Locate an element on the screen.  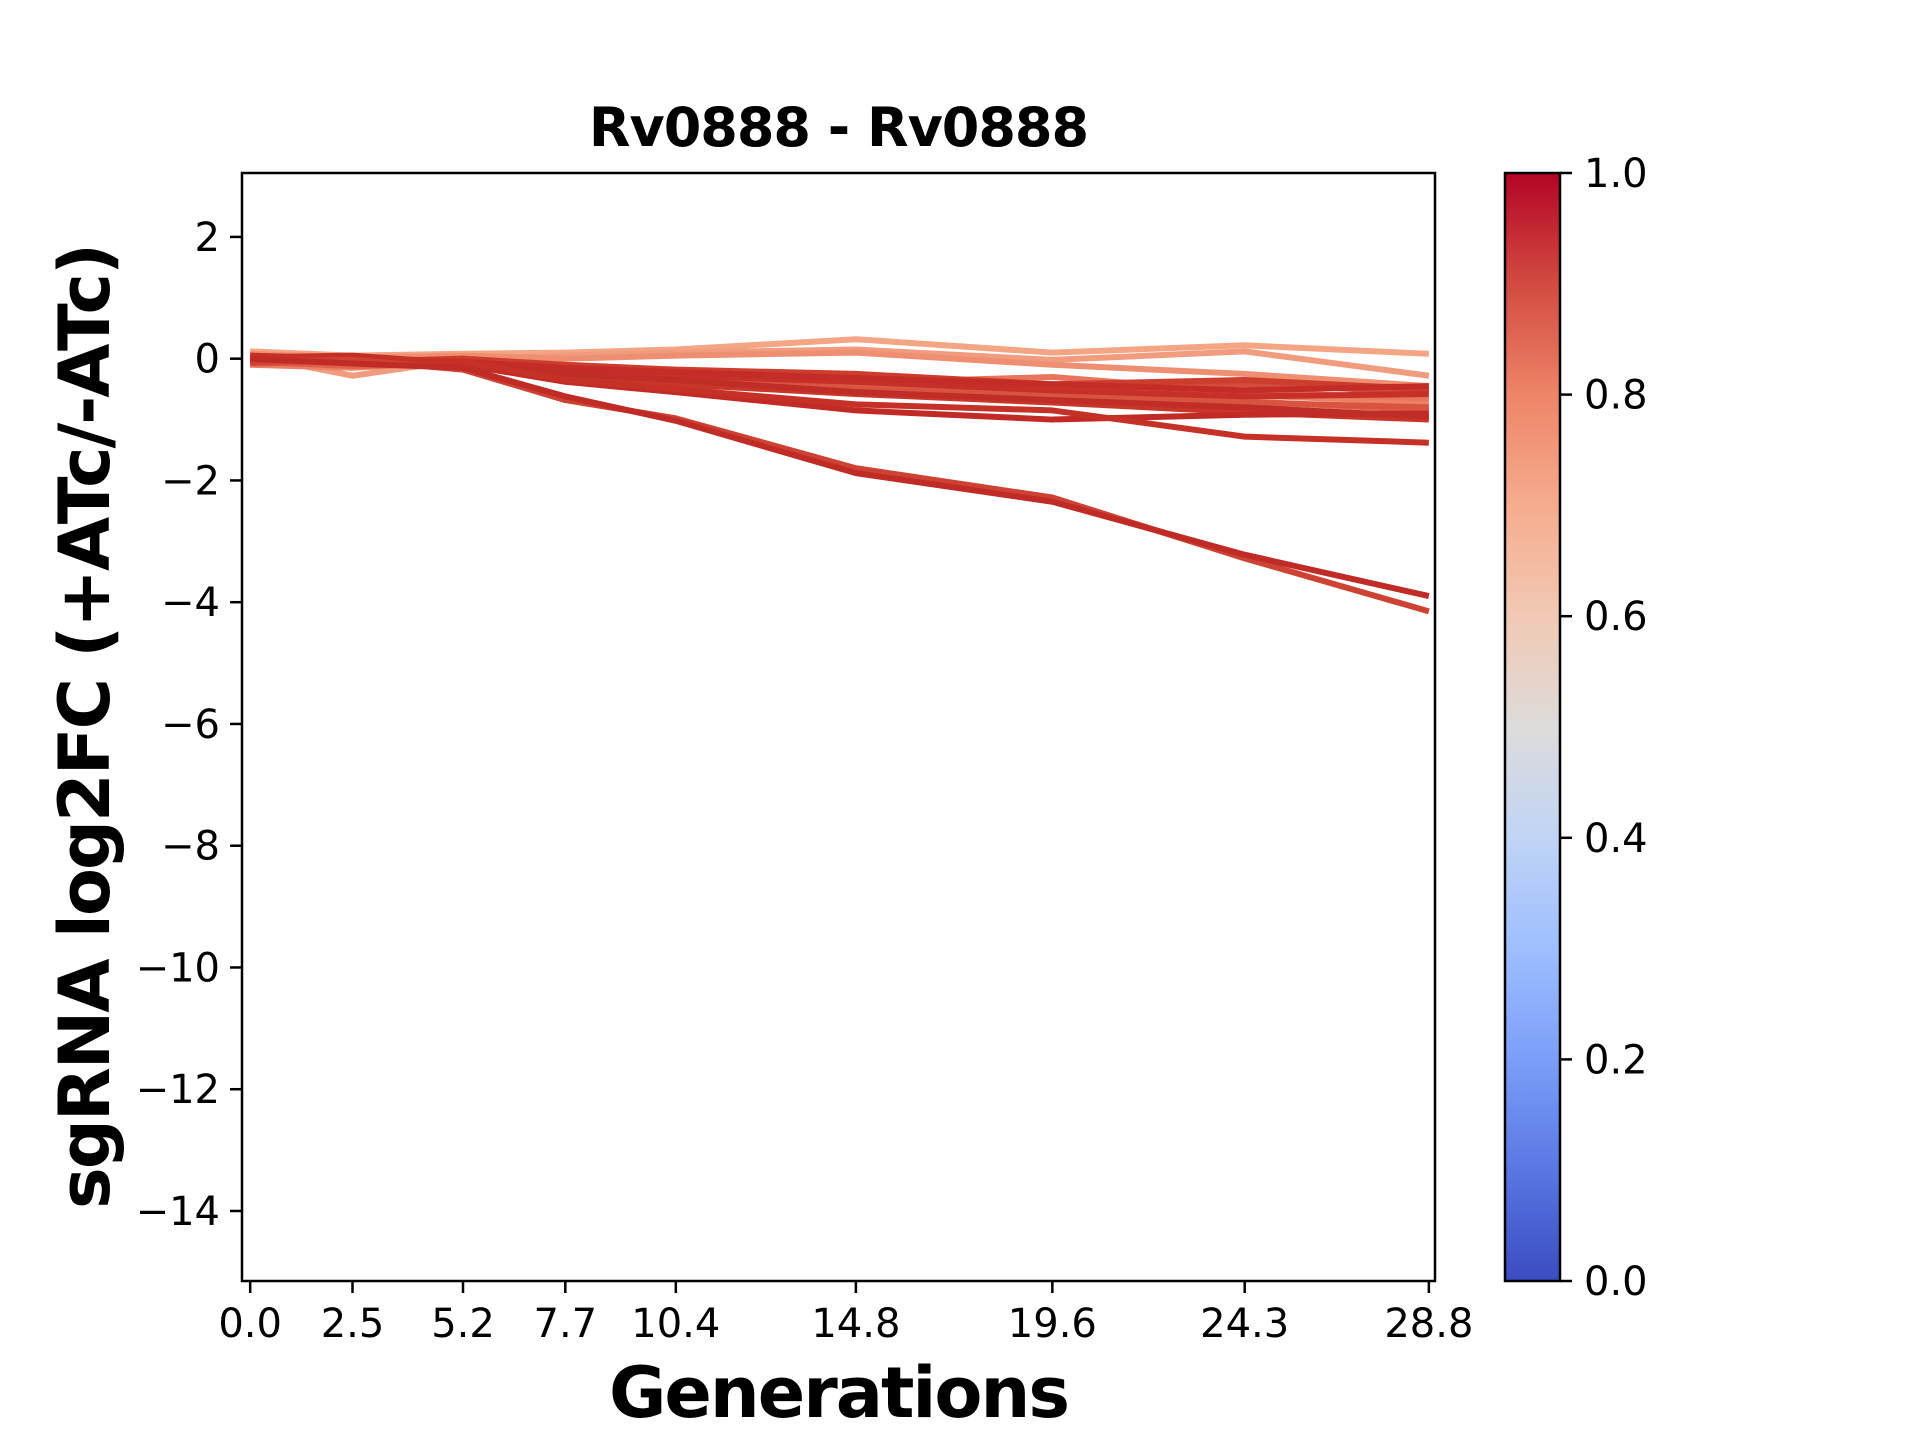
colorbar-tick-label: 0.0 is located at coordinates (1616, 1282).